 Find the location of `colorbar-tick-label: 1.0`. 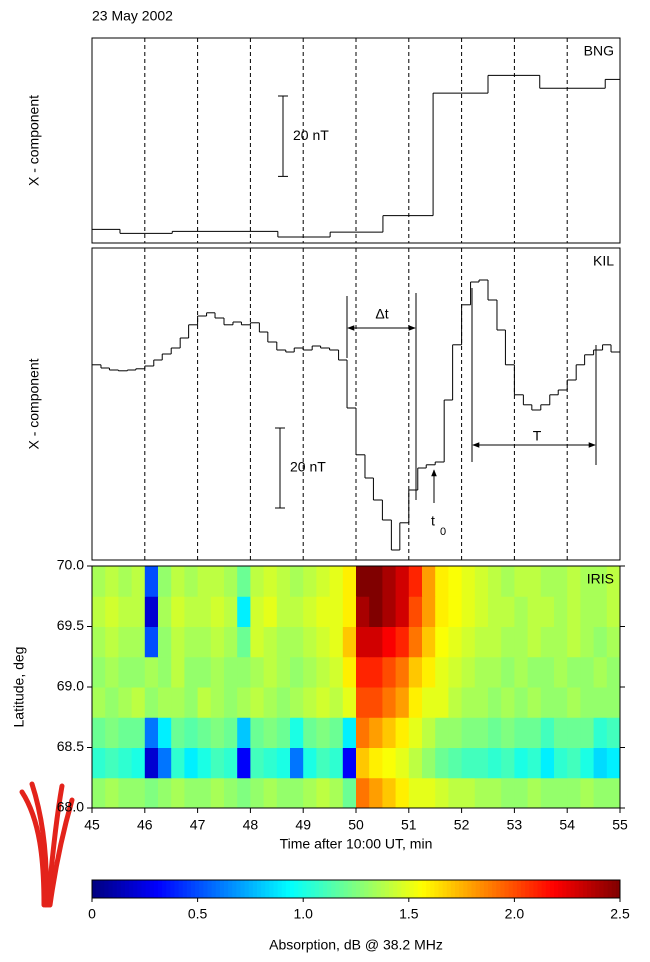

colorbar-tick-label: 1.0 is located at coordinates (303, 914).